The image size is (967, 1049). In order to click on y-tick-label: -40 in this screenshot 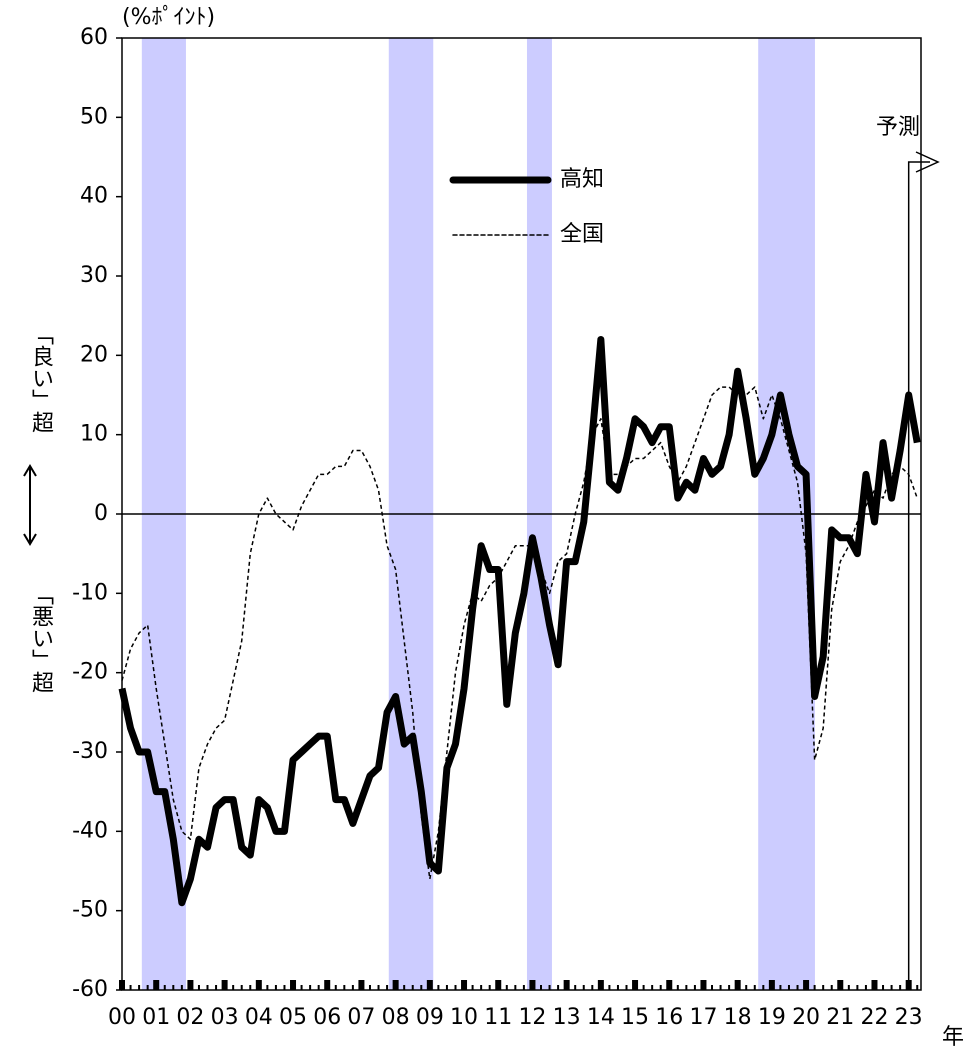, I will do `click(90, 830)`.